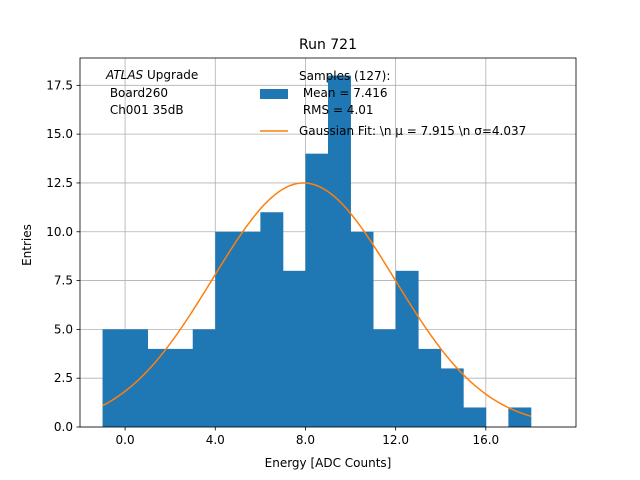 Image resolution: width=640 pixels, height=480 pixels. Describe the element at coordinates (328, 45) in the screenshot. I see `chart-title: Run 721` at that location.